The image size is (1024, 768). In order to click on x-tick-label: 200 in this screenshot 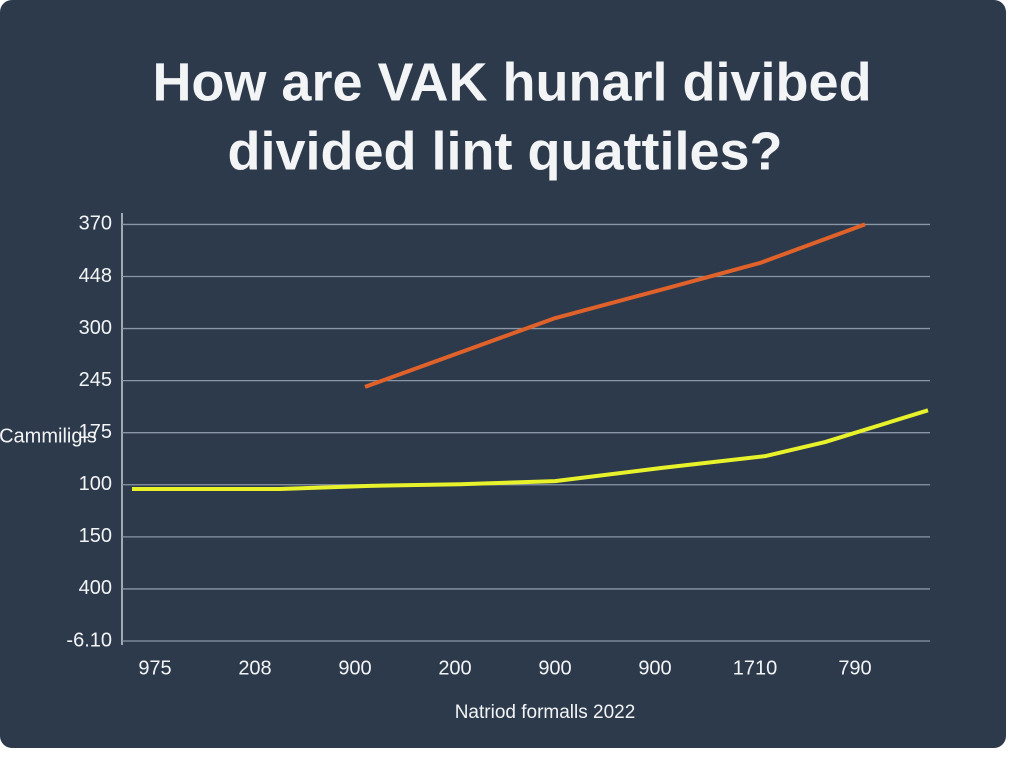, I will do `click(454, 668)`.